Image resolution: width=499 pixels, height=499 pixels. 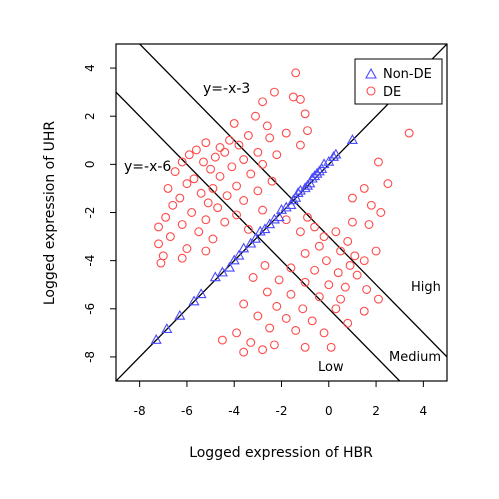 I want to click on legend-box, so click(x=398, y=81).